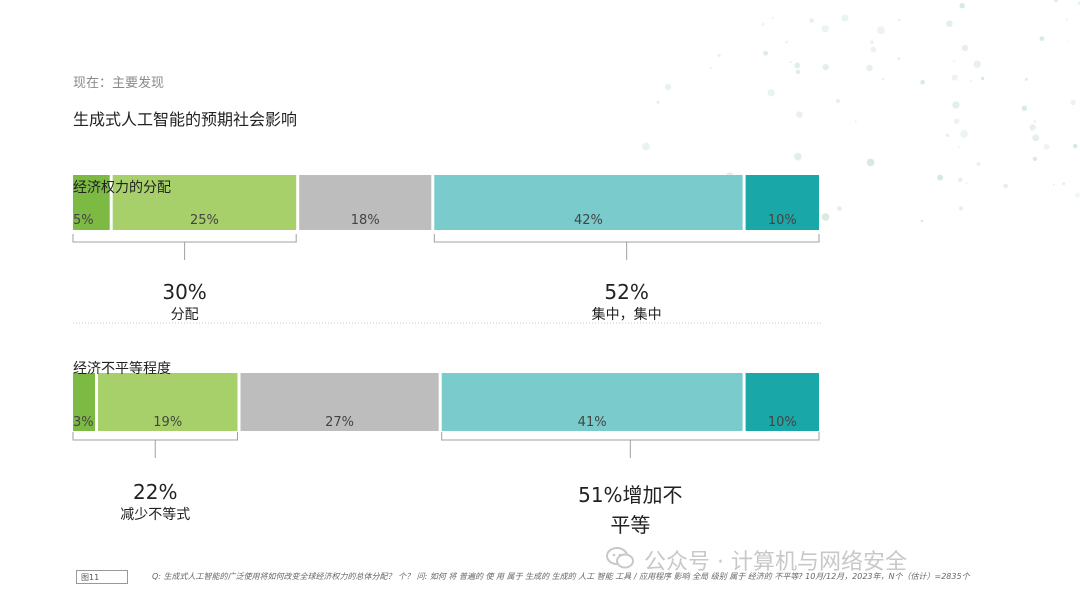 This screenshot has height=608, width=1080. What do you see at coordinates (184, 292) in the screenshot?
I see `summary-value: 30%` at bounding box center [184, 292].